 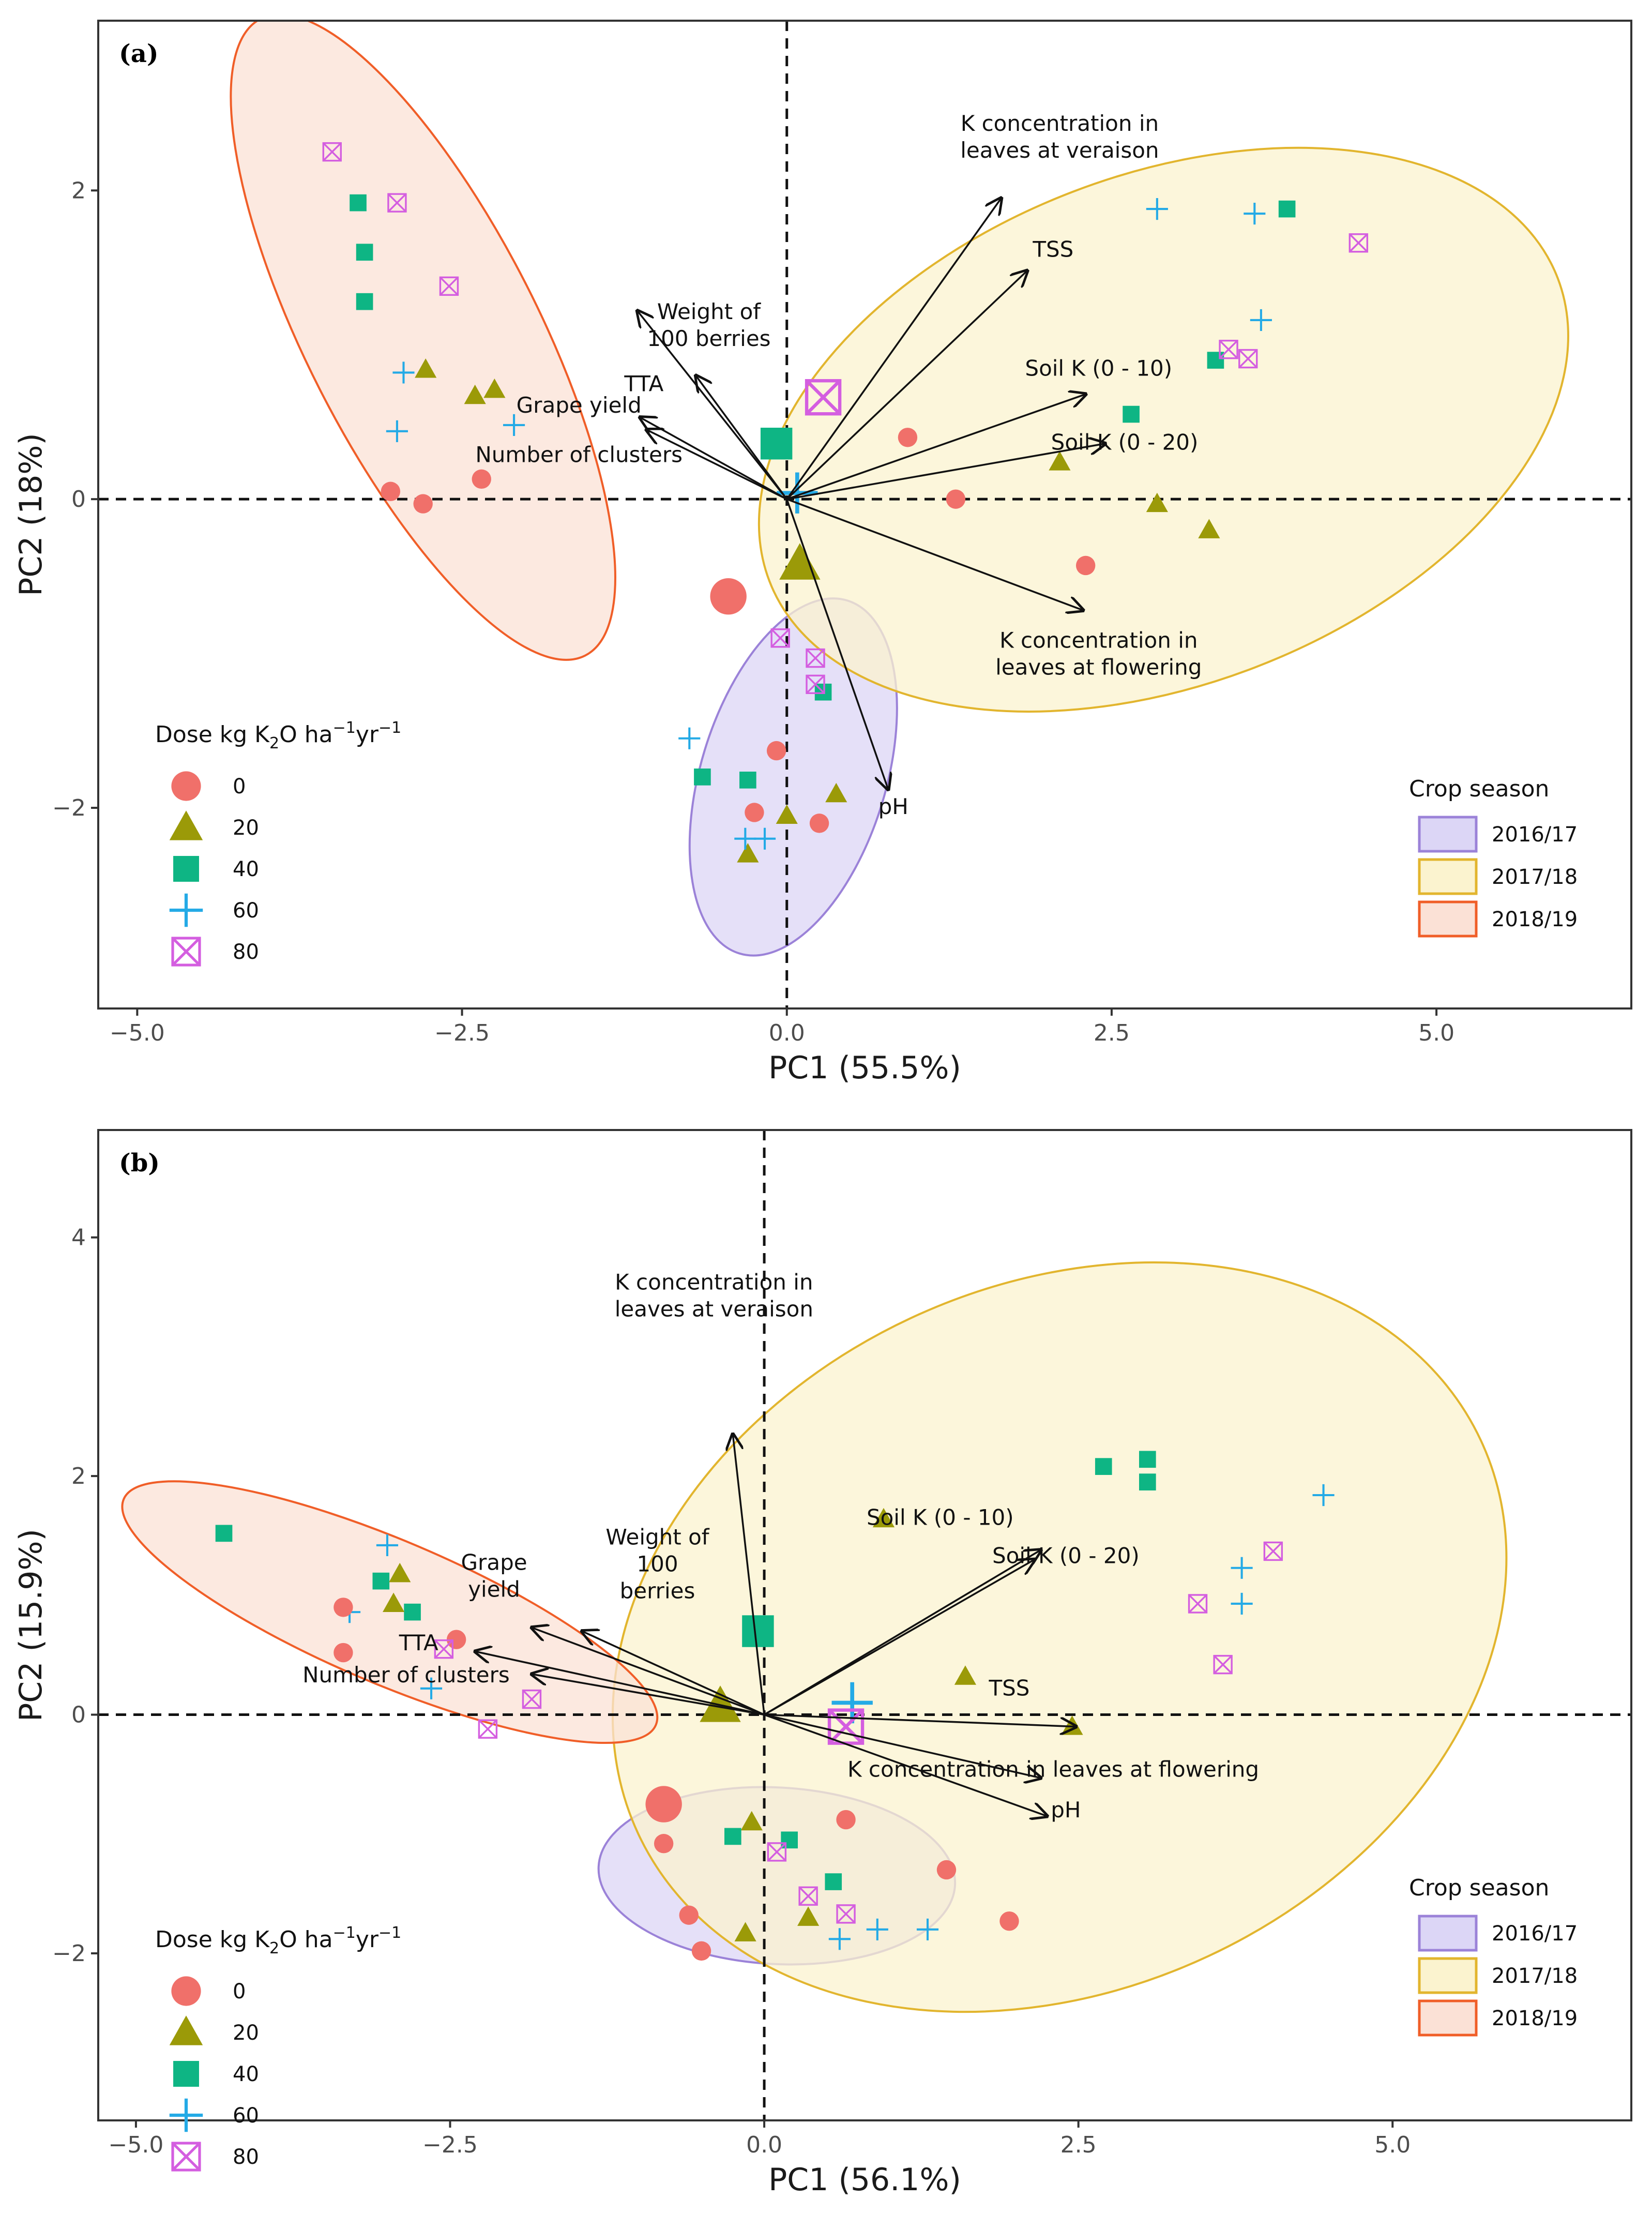 What do you see at coordinates (579, 455) in the screenshot?
I see `loading-label-9: Number of clusters` at bounding box center [579, 455].